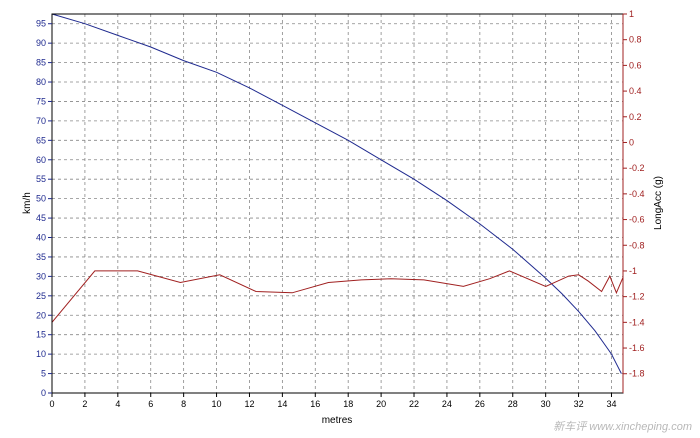  I want to click on right-tick-label: -0.2, so click(637, 168).